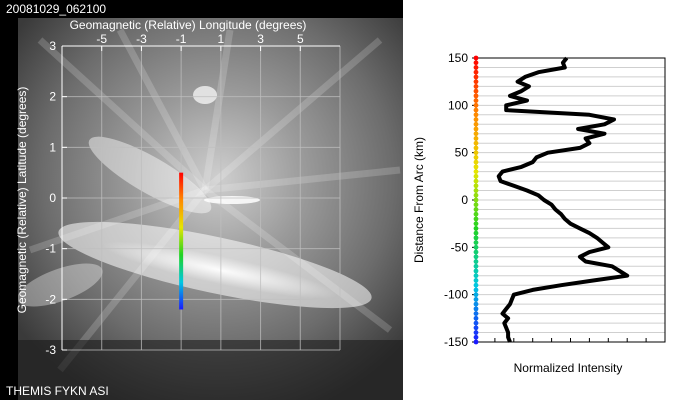 This screenshot has height=405, width=700. I want to click on asi-y-tick-label: 0, so click(52, 198).